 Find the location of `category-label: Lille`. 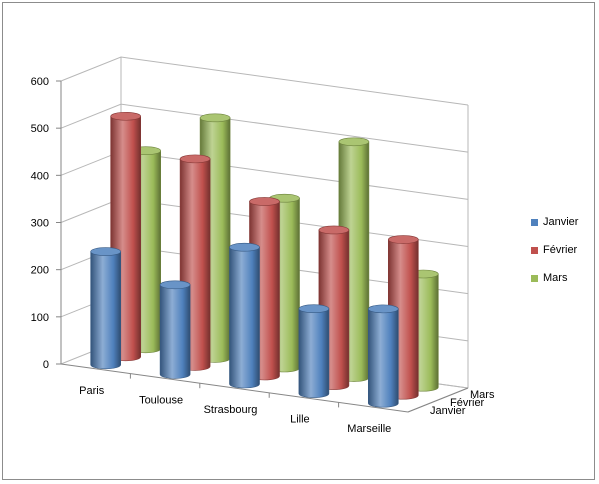

category-label: Lille is located at coordinates (300, 420).